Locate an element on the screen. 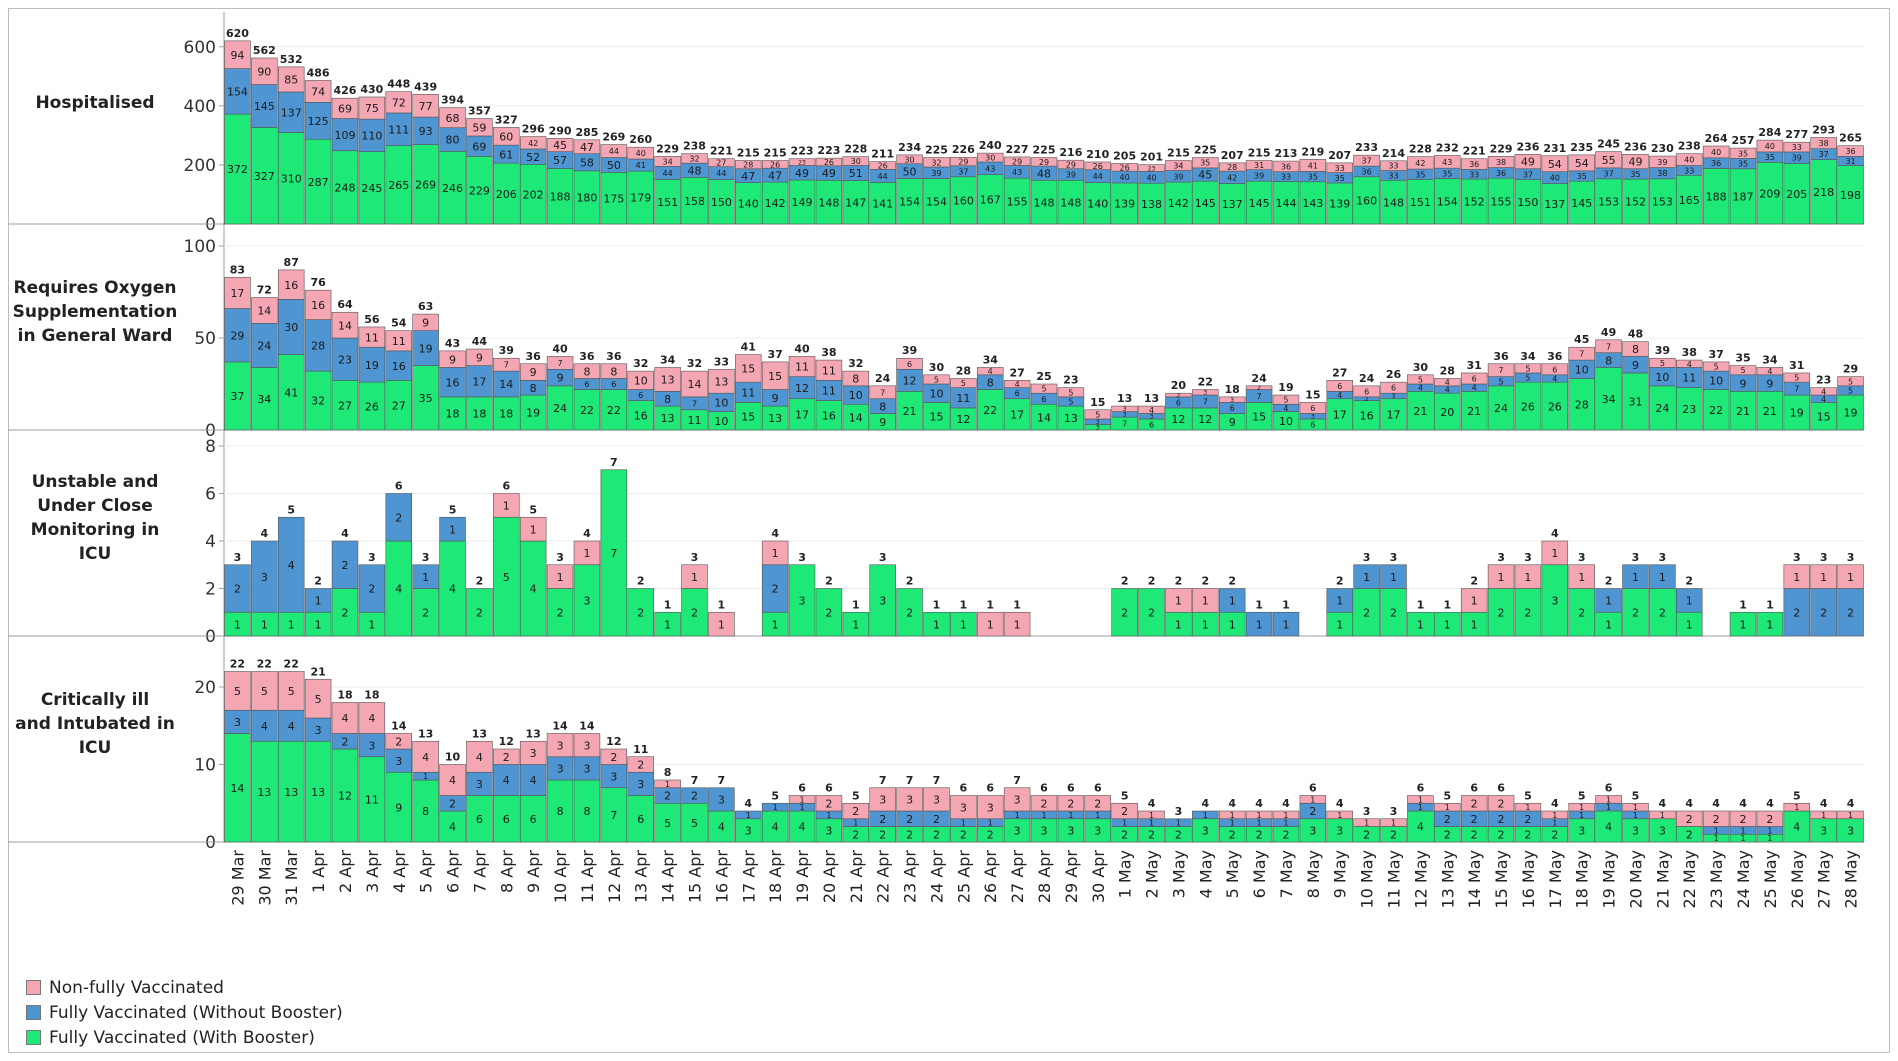 This screenshot has height=1061, width=1898. bar-total-label: 3 is located at coordinates (1636, 557).